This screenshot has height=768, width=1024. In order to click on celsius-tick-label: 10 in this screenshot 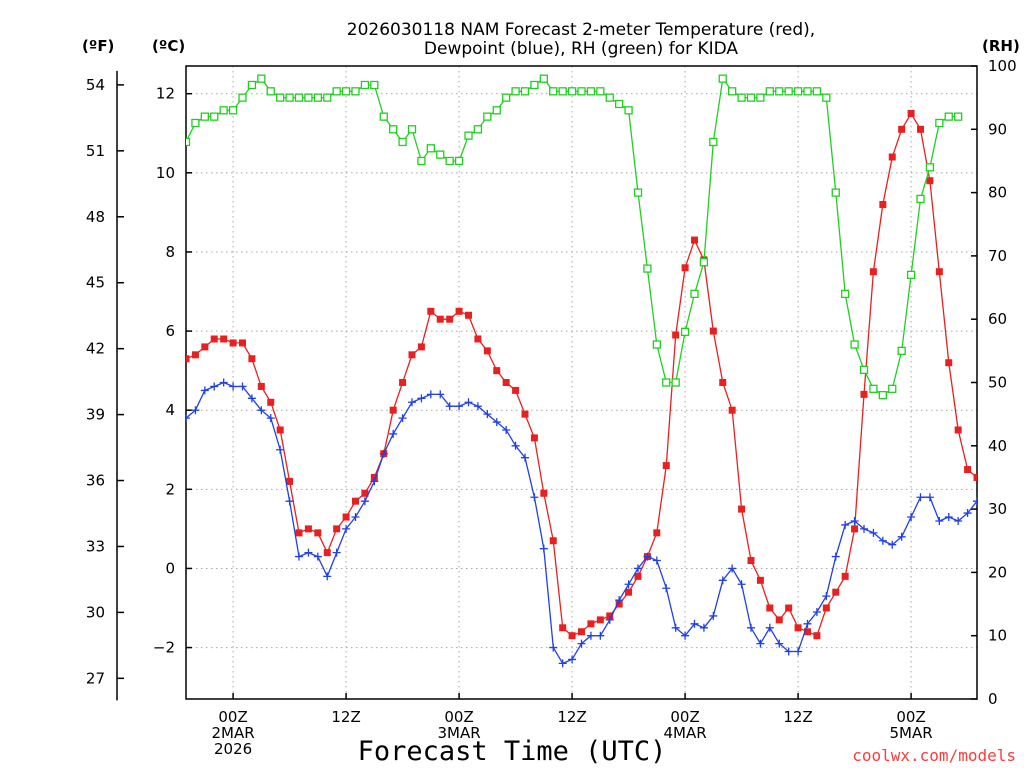, I will do `click(165, 173)`.